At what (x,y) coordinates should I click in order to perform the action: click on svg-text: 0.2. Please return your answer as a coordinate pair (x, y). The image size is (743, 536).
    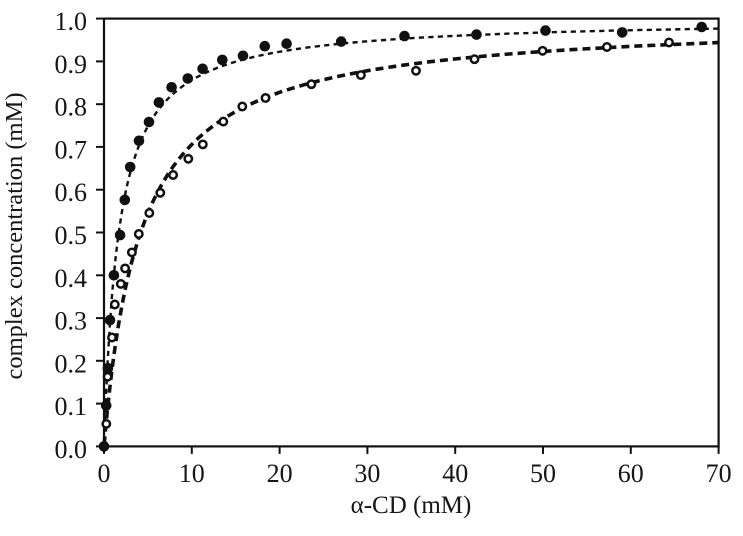
    Looking at the image, I should click on (71, 363).